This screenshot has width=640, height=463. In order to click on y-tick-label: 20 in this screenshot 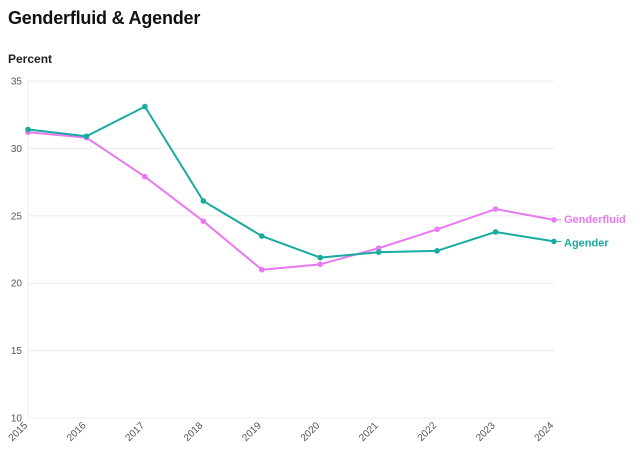, I will do `click(17, 284)`.